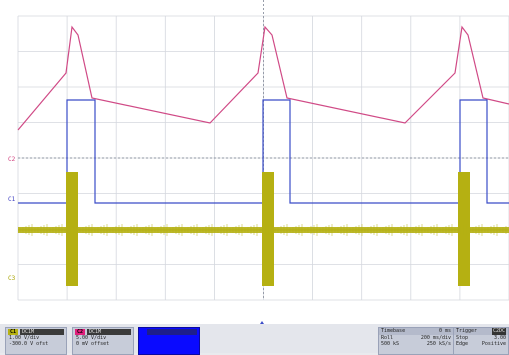  I want to click on math-trace-descriptor, so click(169, 341).